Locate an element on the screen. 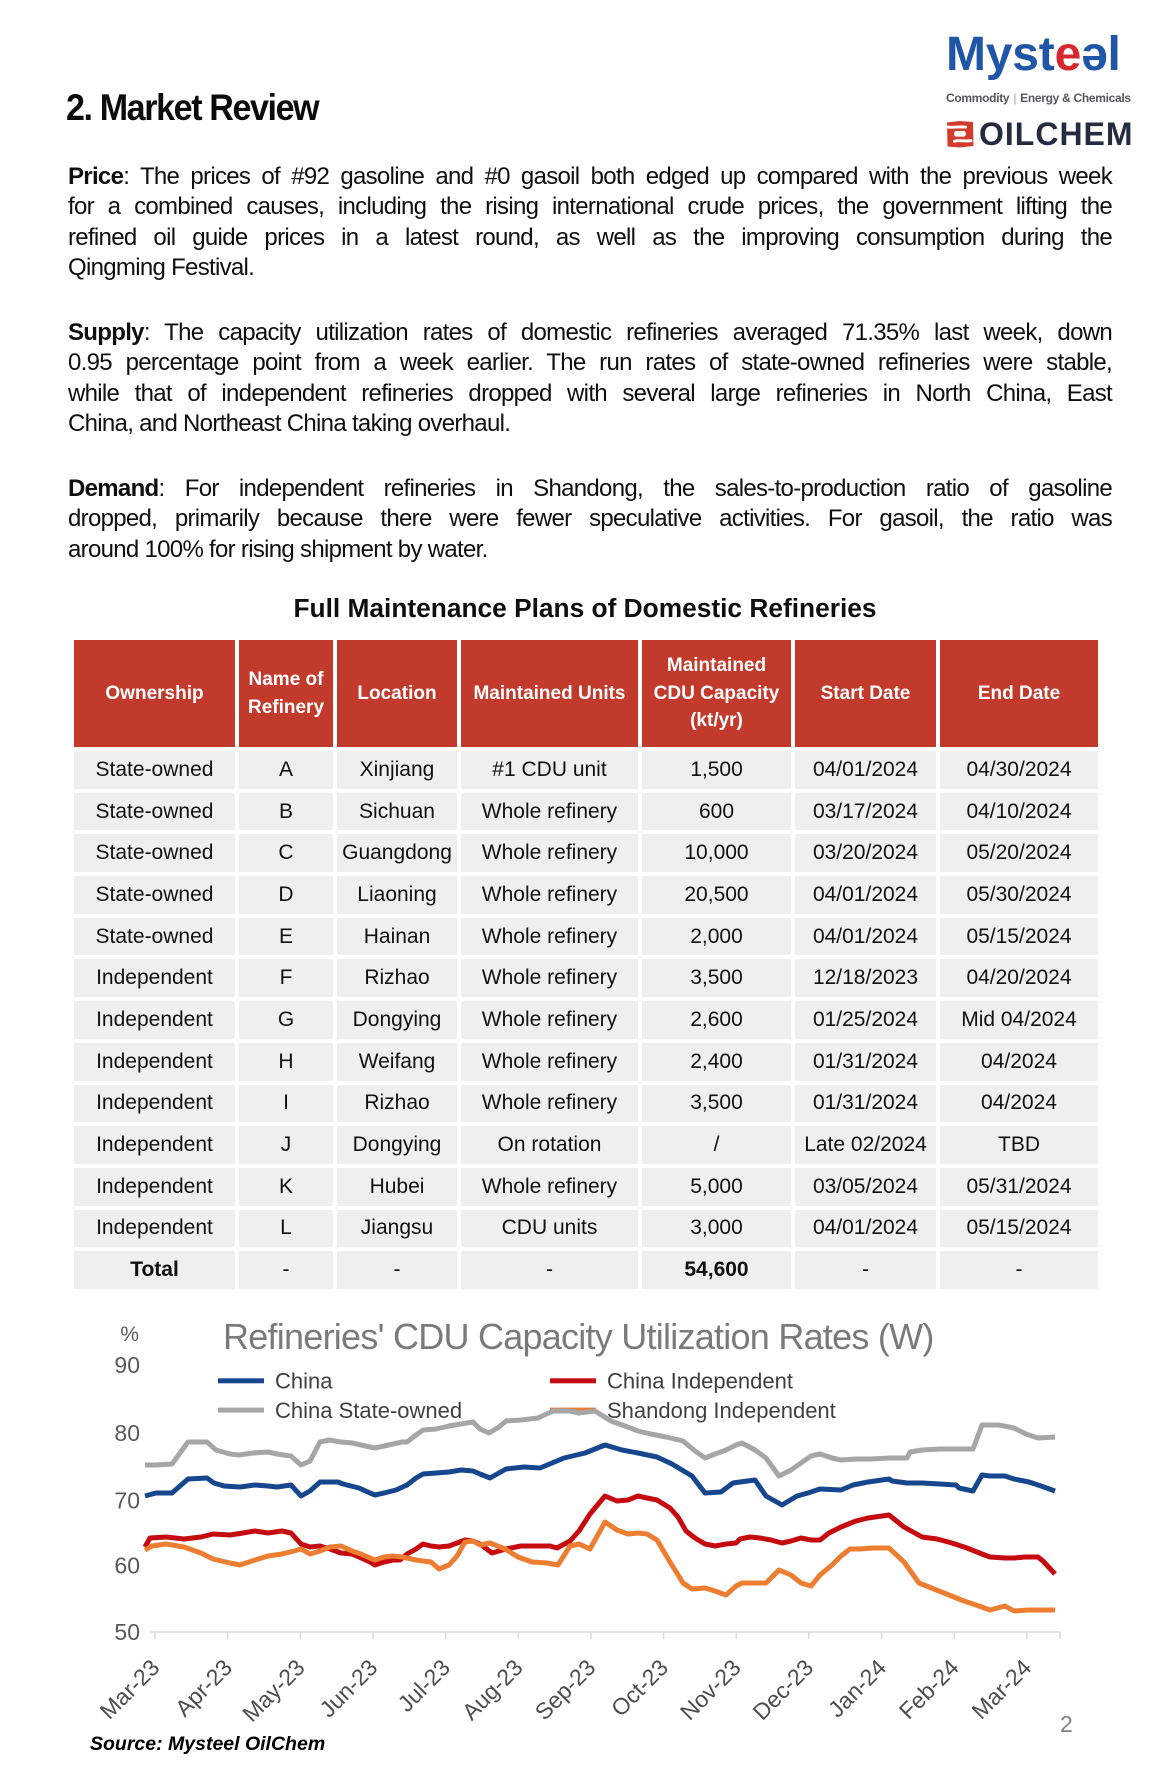  svg-text: Jan-24 is located at coordinates (857, 1688).